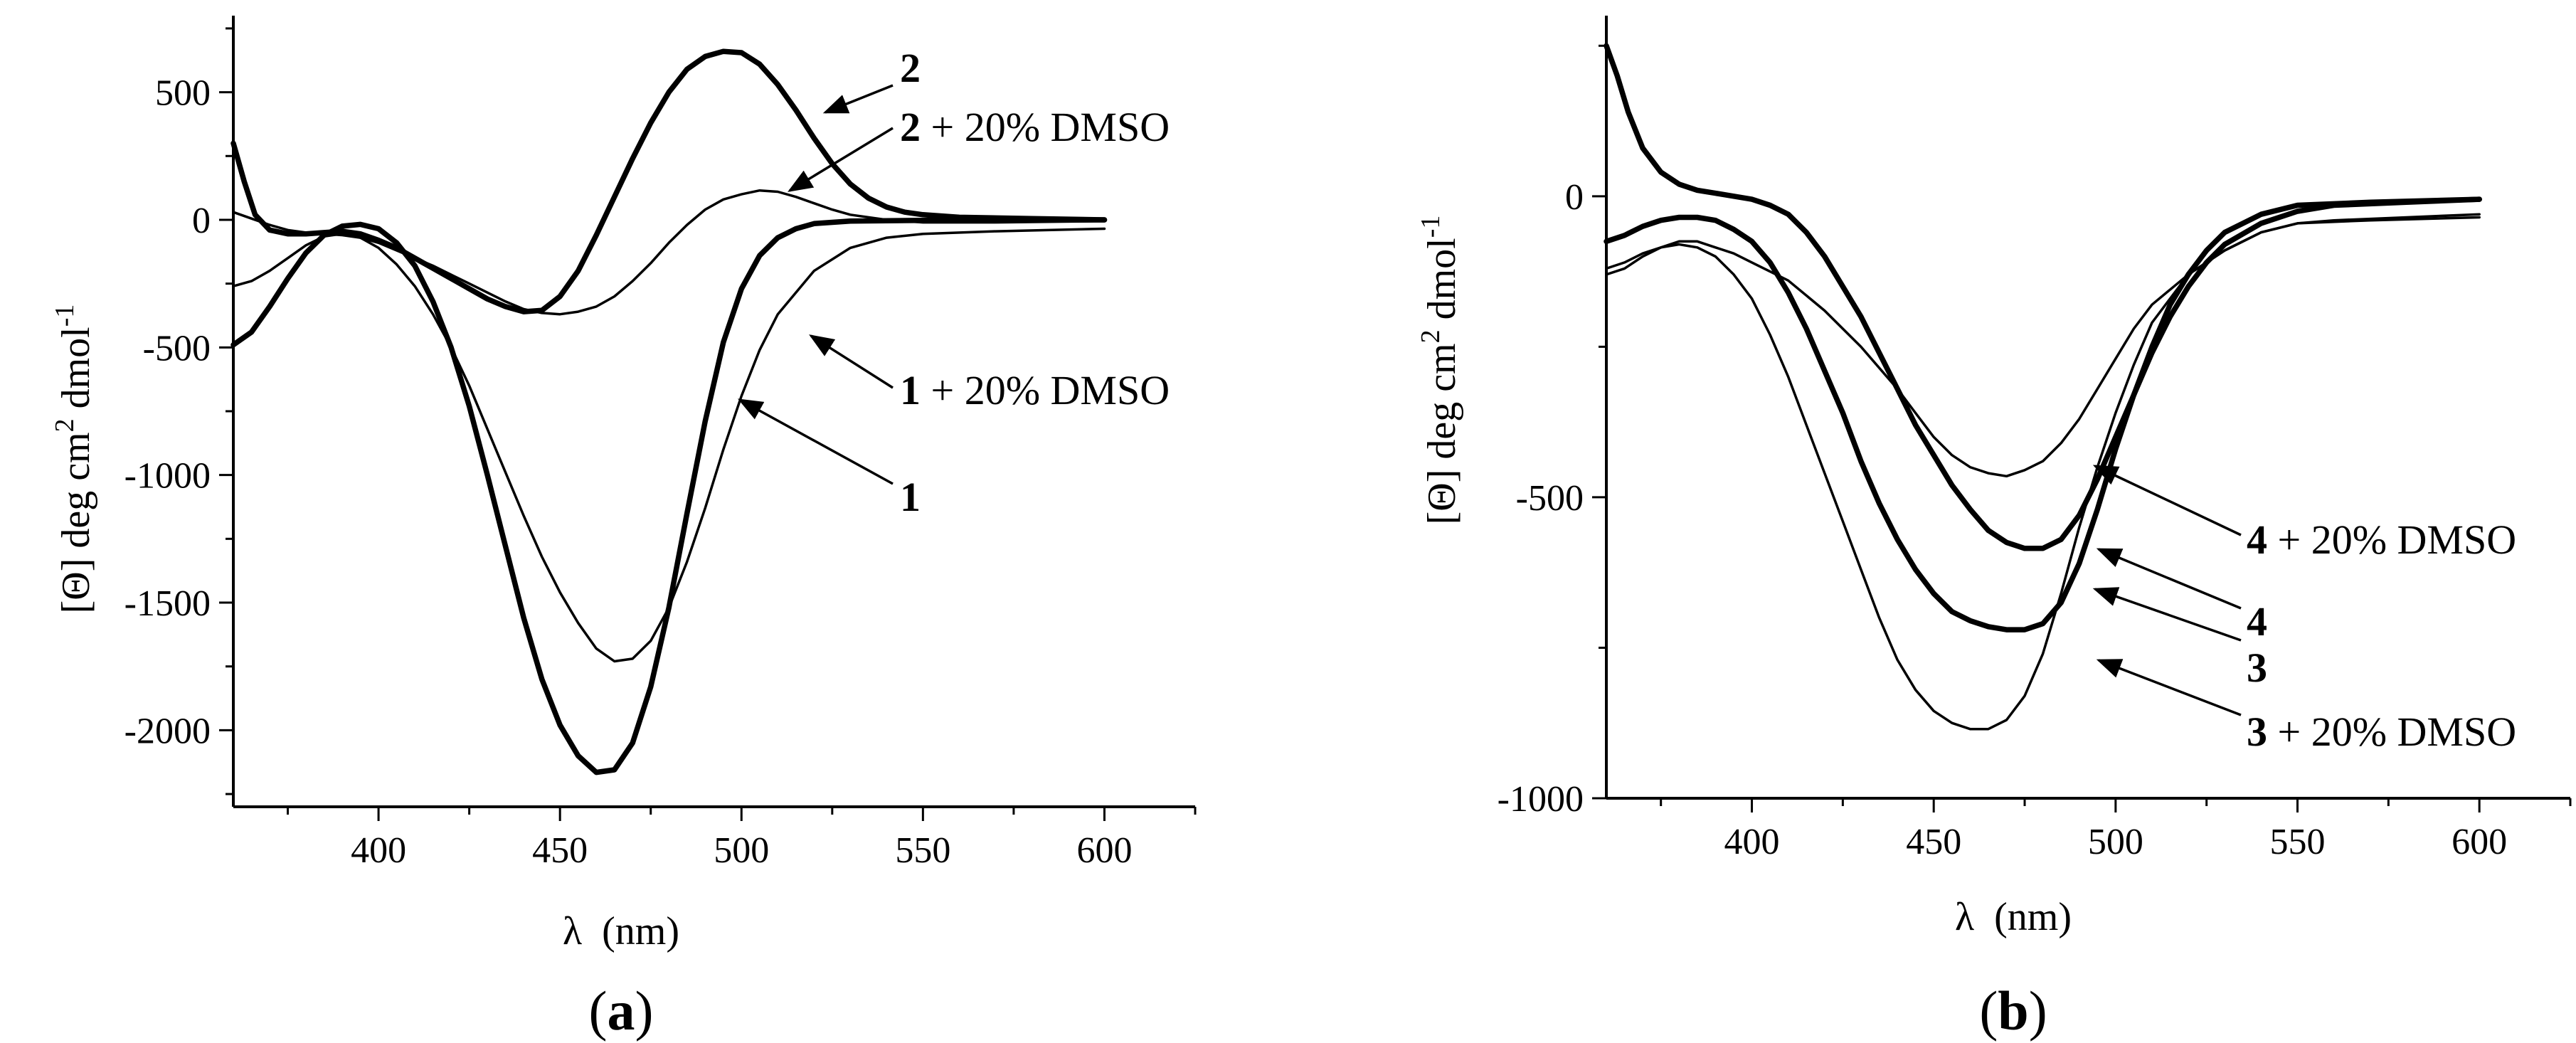 The width and height of the screenshot is (2576, 1043). Describe the element at coordinates (2479, 842) in the screenshot. I see `panel-b-x-tick-label: 600` at that location.